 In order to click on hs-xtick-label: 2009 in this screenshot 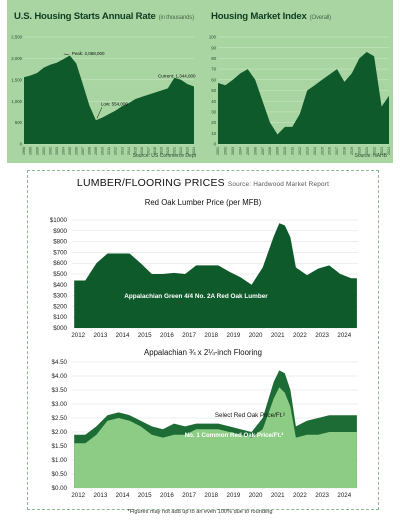, I will do `click(96, 151)`.